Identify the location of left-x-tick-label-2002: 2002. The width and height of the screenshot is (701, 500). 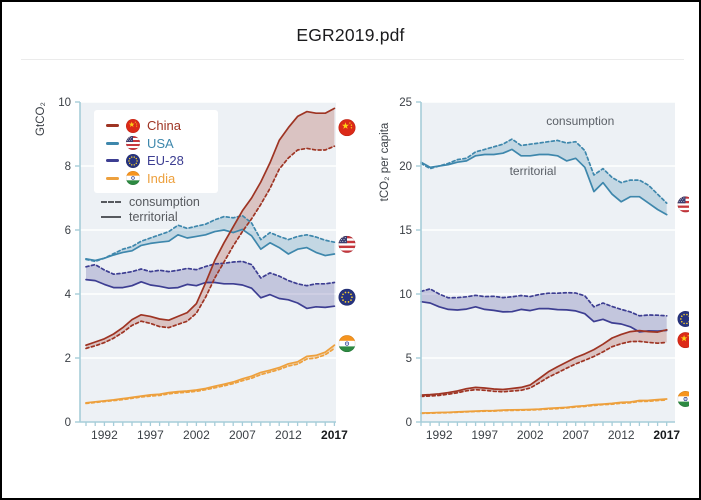
(196, 435).